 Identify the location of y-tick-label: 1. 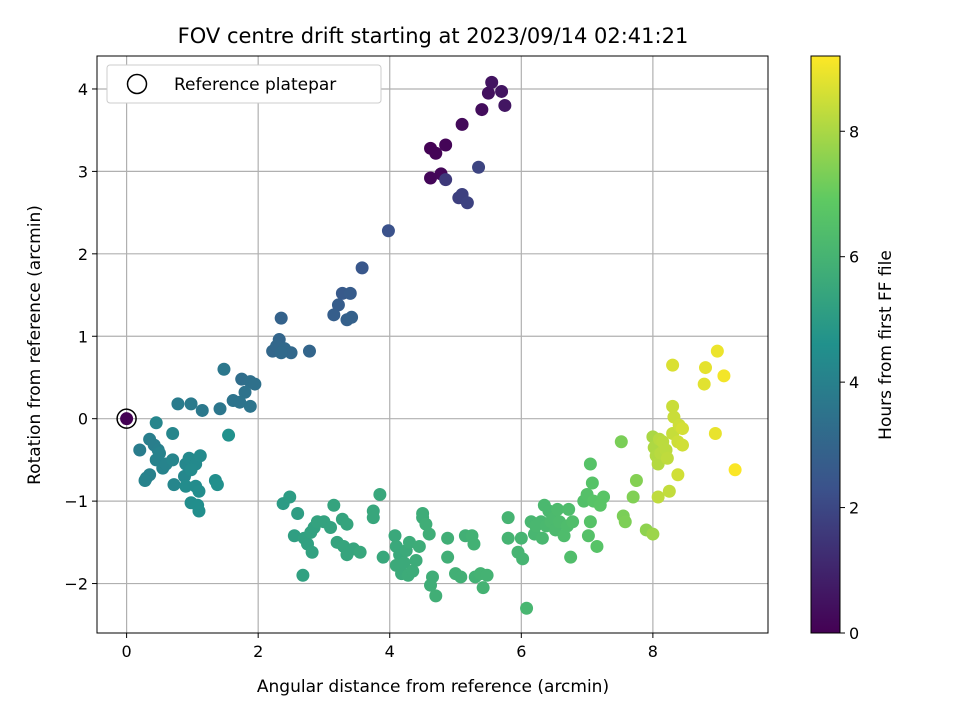
(83, 336).